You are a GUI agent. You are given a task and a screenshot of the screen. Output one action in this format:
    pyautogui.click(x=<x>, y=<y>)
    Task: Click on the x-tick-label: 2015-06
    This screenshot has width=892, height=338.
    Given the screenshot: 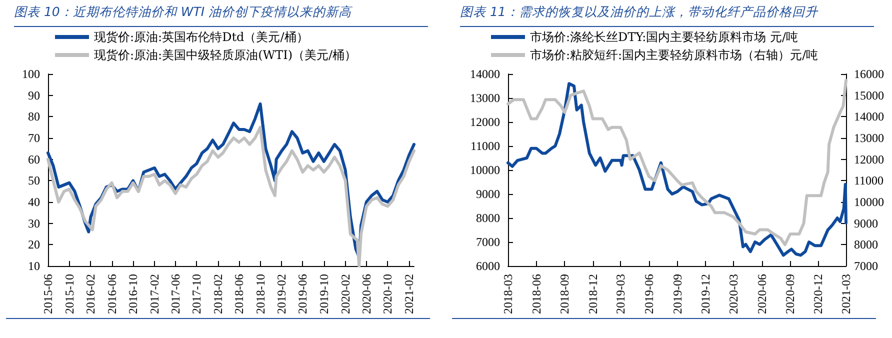 What is the action you would take?
    pyautogui.click(x=48, y=294)
    